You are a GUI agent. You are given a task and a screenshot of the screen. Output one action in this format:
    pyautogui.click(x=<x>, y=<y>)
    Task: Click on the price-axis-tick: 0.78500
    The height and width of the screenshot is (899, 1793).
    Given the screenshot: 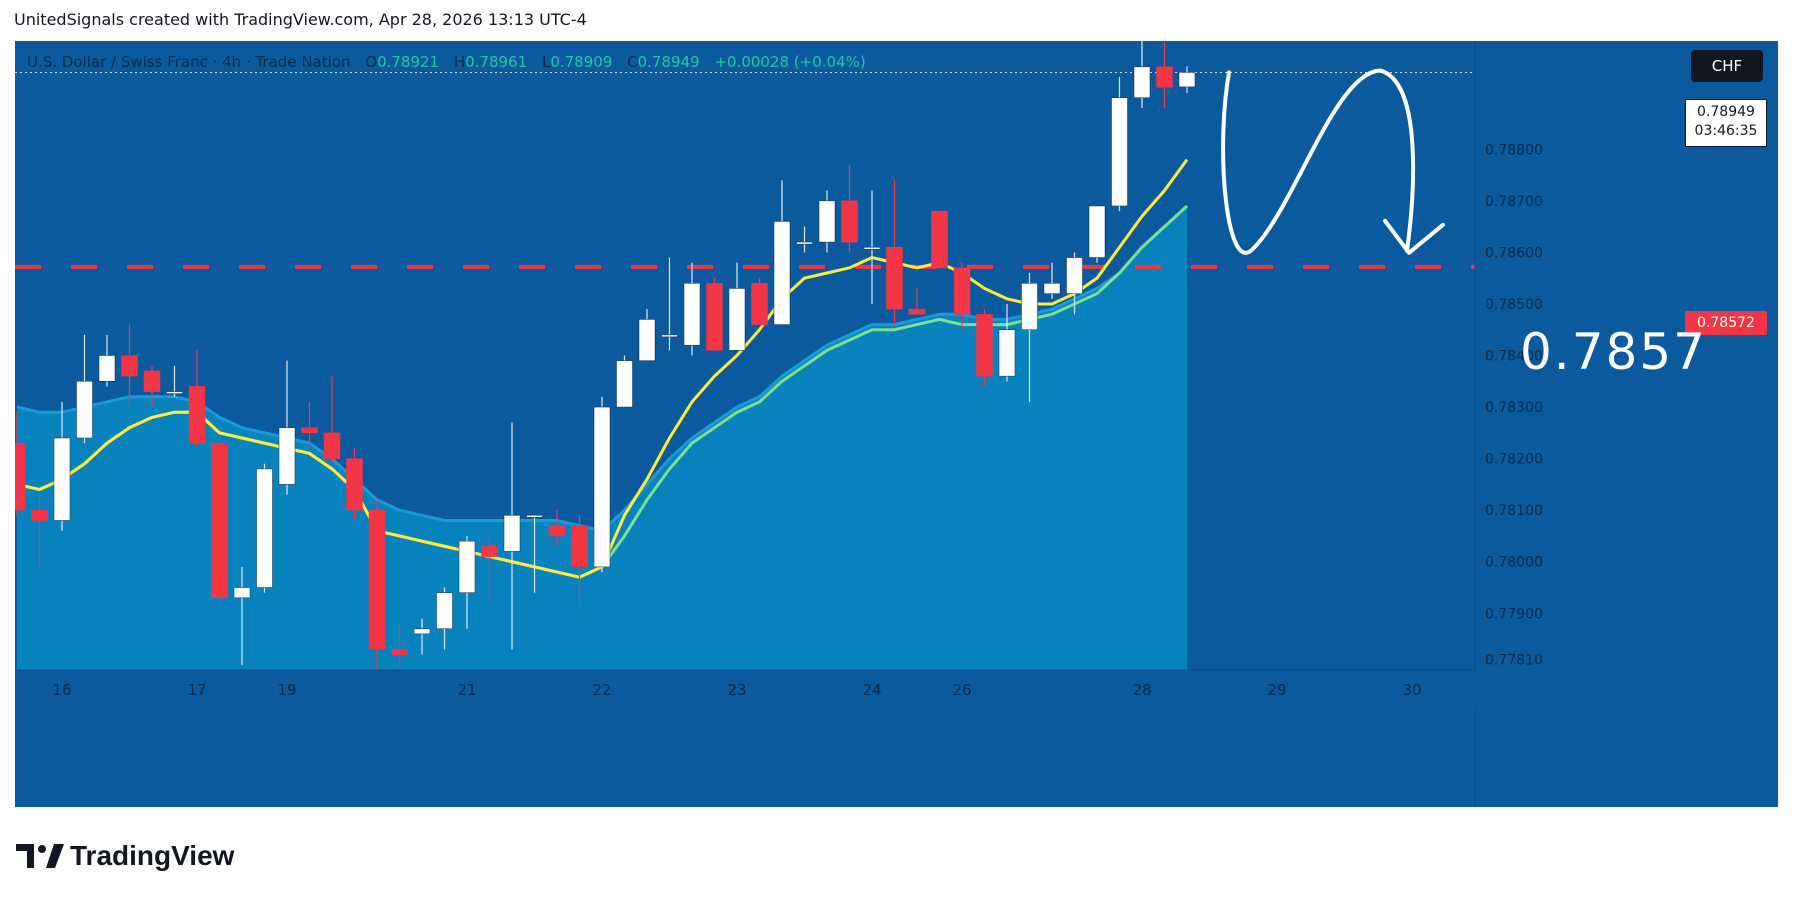 What is the action you would take?
    pyautogui.click(x=1514, y=305)
    